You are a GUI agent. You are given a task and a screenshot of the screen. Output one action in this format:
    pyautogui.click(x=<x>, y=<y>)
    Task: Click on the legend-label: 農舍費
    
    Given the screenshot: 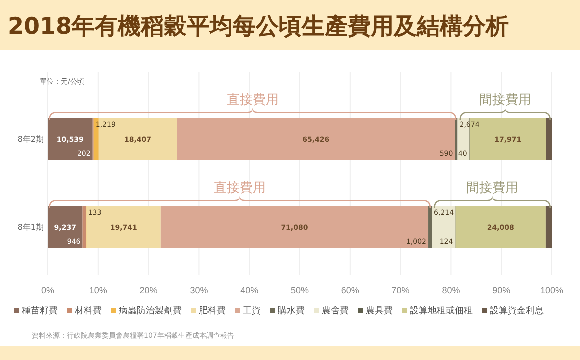 What is the action you would take?
    pyautogui.click(x=335, y=311)
    